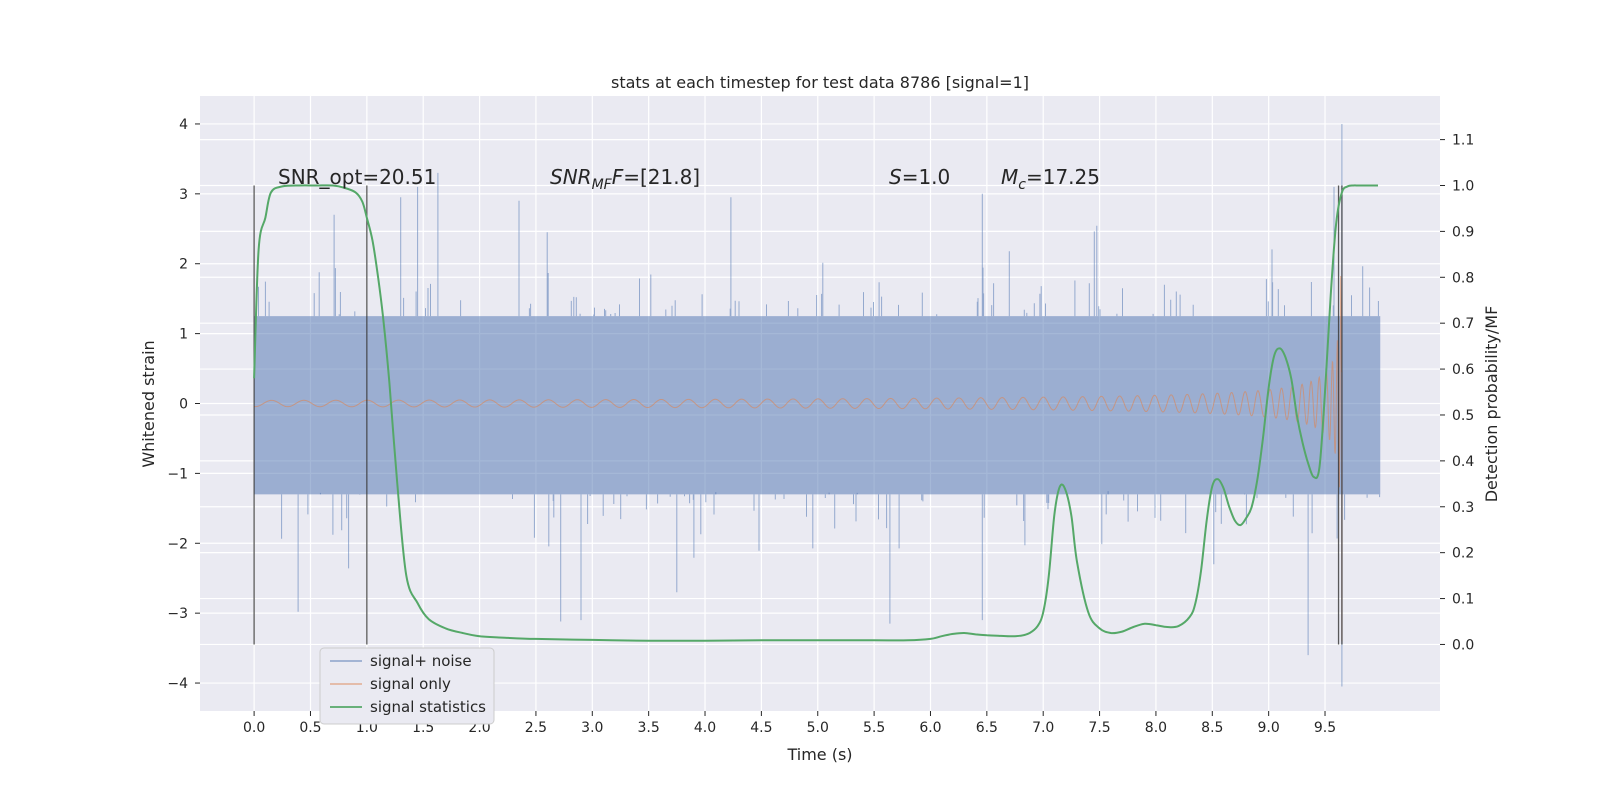 This screenshot has width=1600, height=800. What do you see at coordinates (177, 544) in the screenshot?
I see `y-tick-label-6: −2` at bounding box center [177, 544].